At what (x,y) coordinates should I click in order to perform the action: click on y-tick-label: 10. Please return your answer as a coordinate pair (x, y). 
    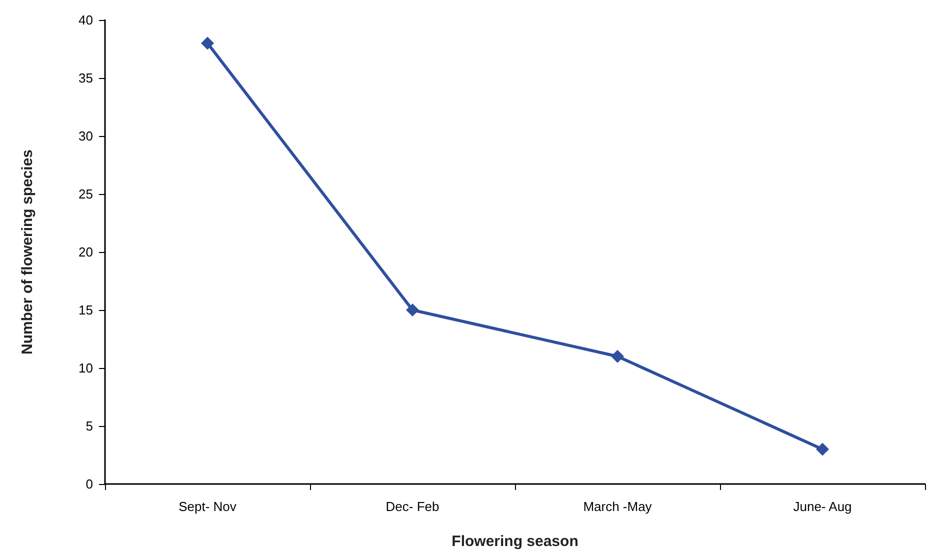
    Looking at the image, I should click on (85, 368).